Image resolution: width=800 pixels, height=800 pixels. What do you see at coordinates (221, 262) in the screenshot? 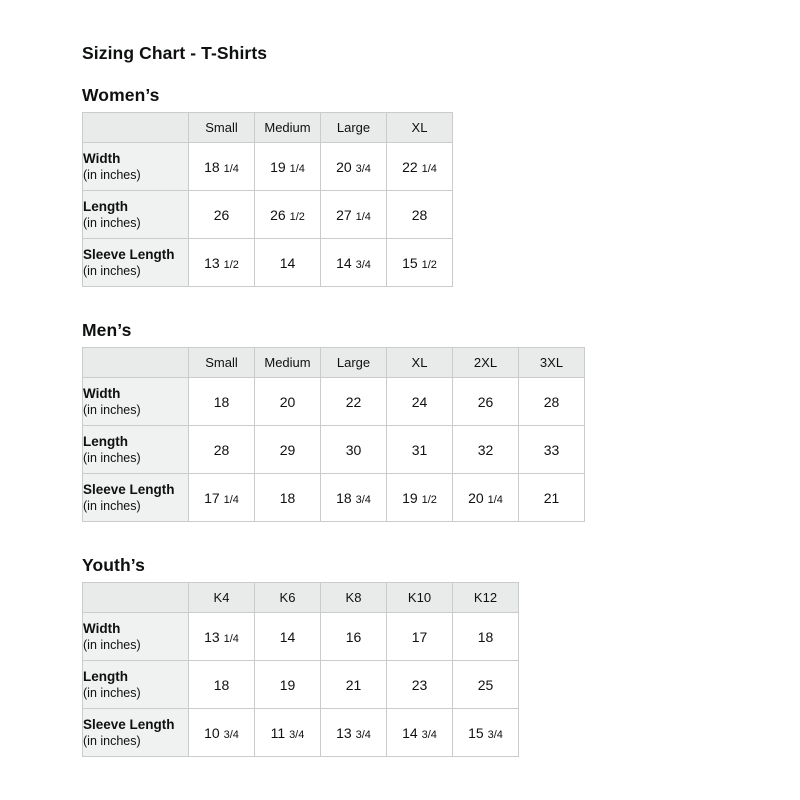
I see `value-cell: 13 1/2` at bounding box center [221, 262].